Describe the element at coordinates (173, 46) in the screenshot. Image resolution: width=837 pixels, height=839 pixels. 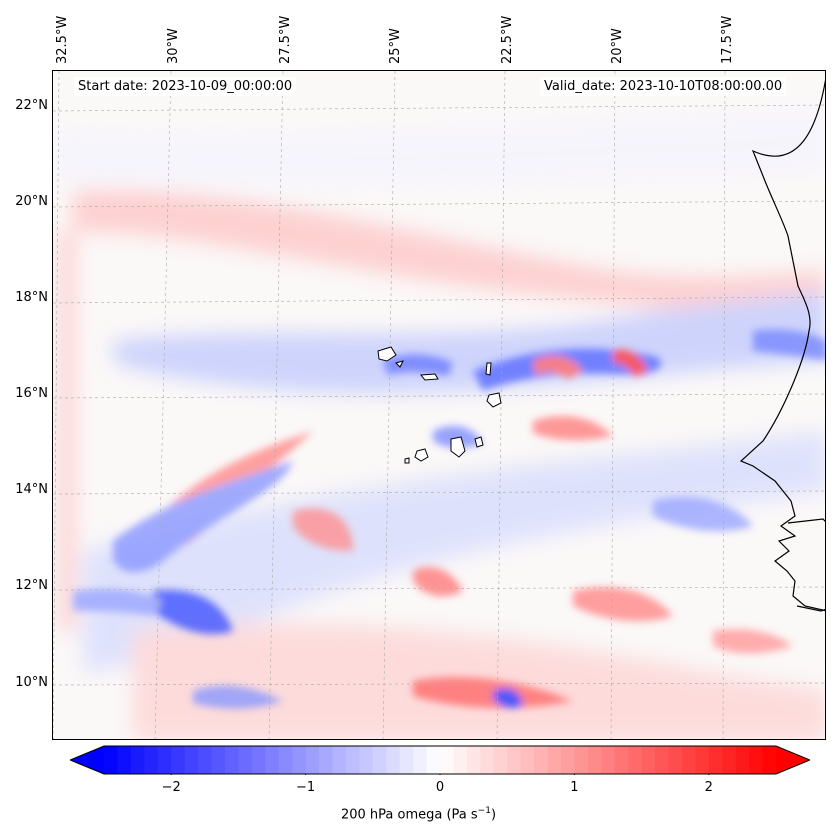
I see `lon-label: 30°W` at that location.